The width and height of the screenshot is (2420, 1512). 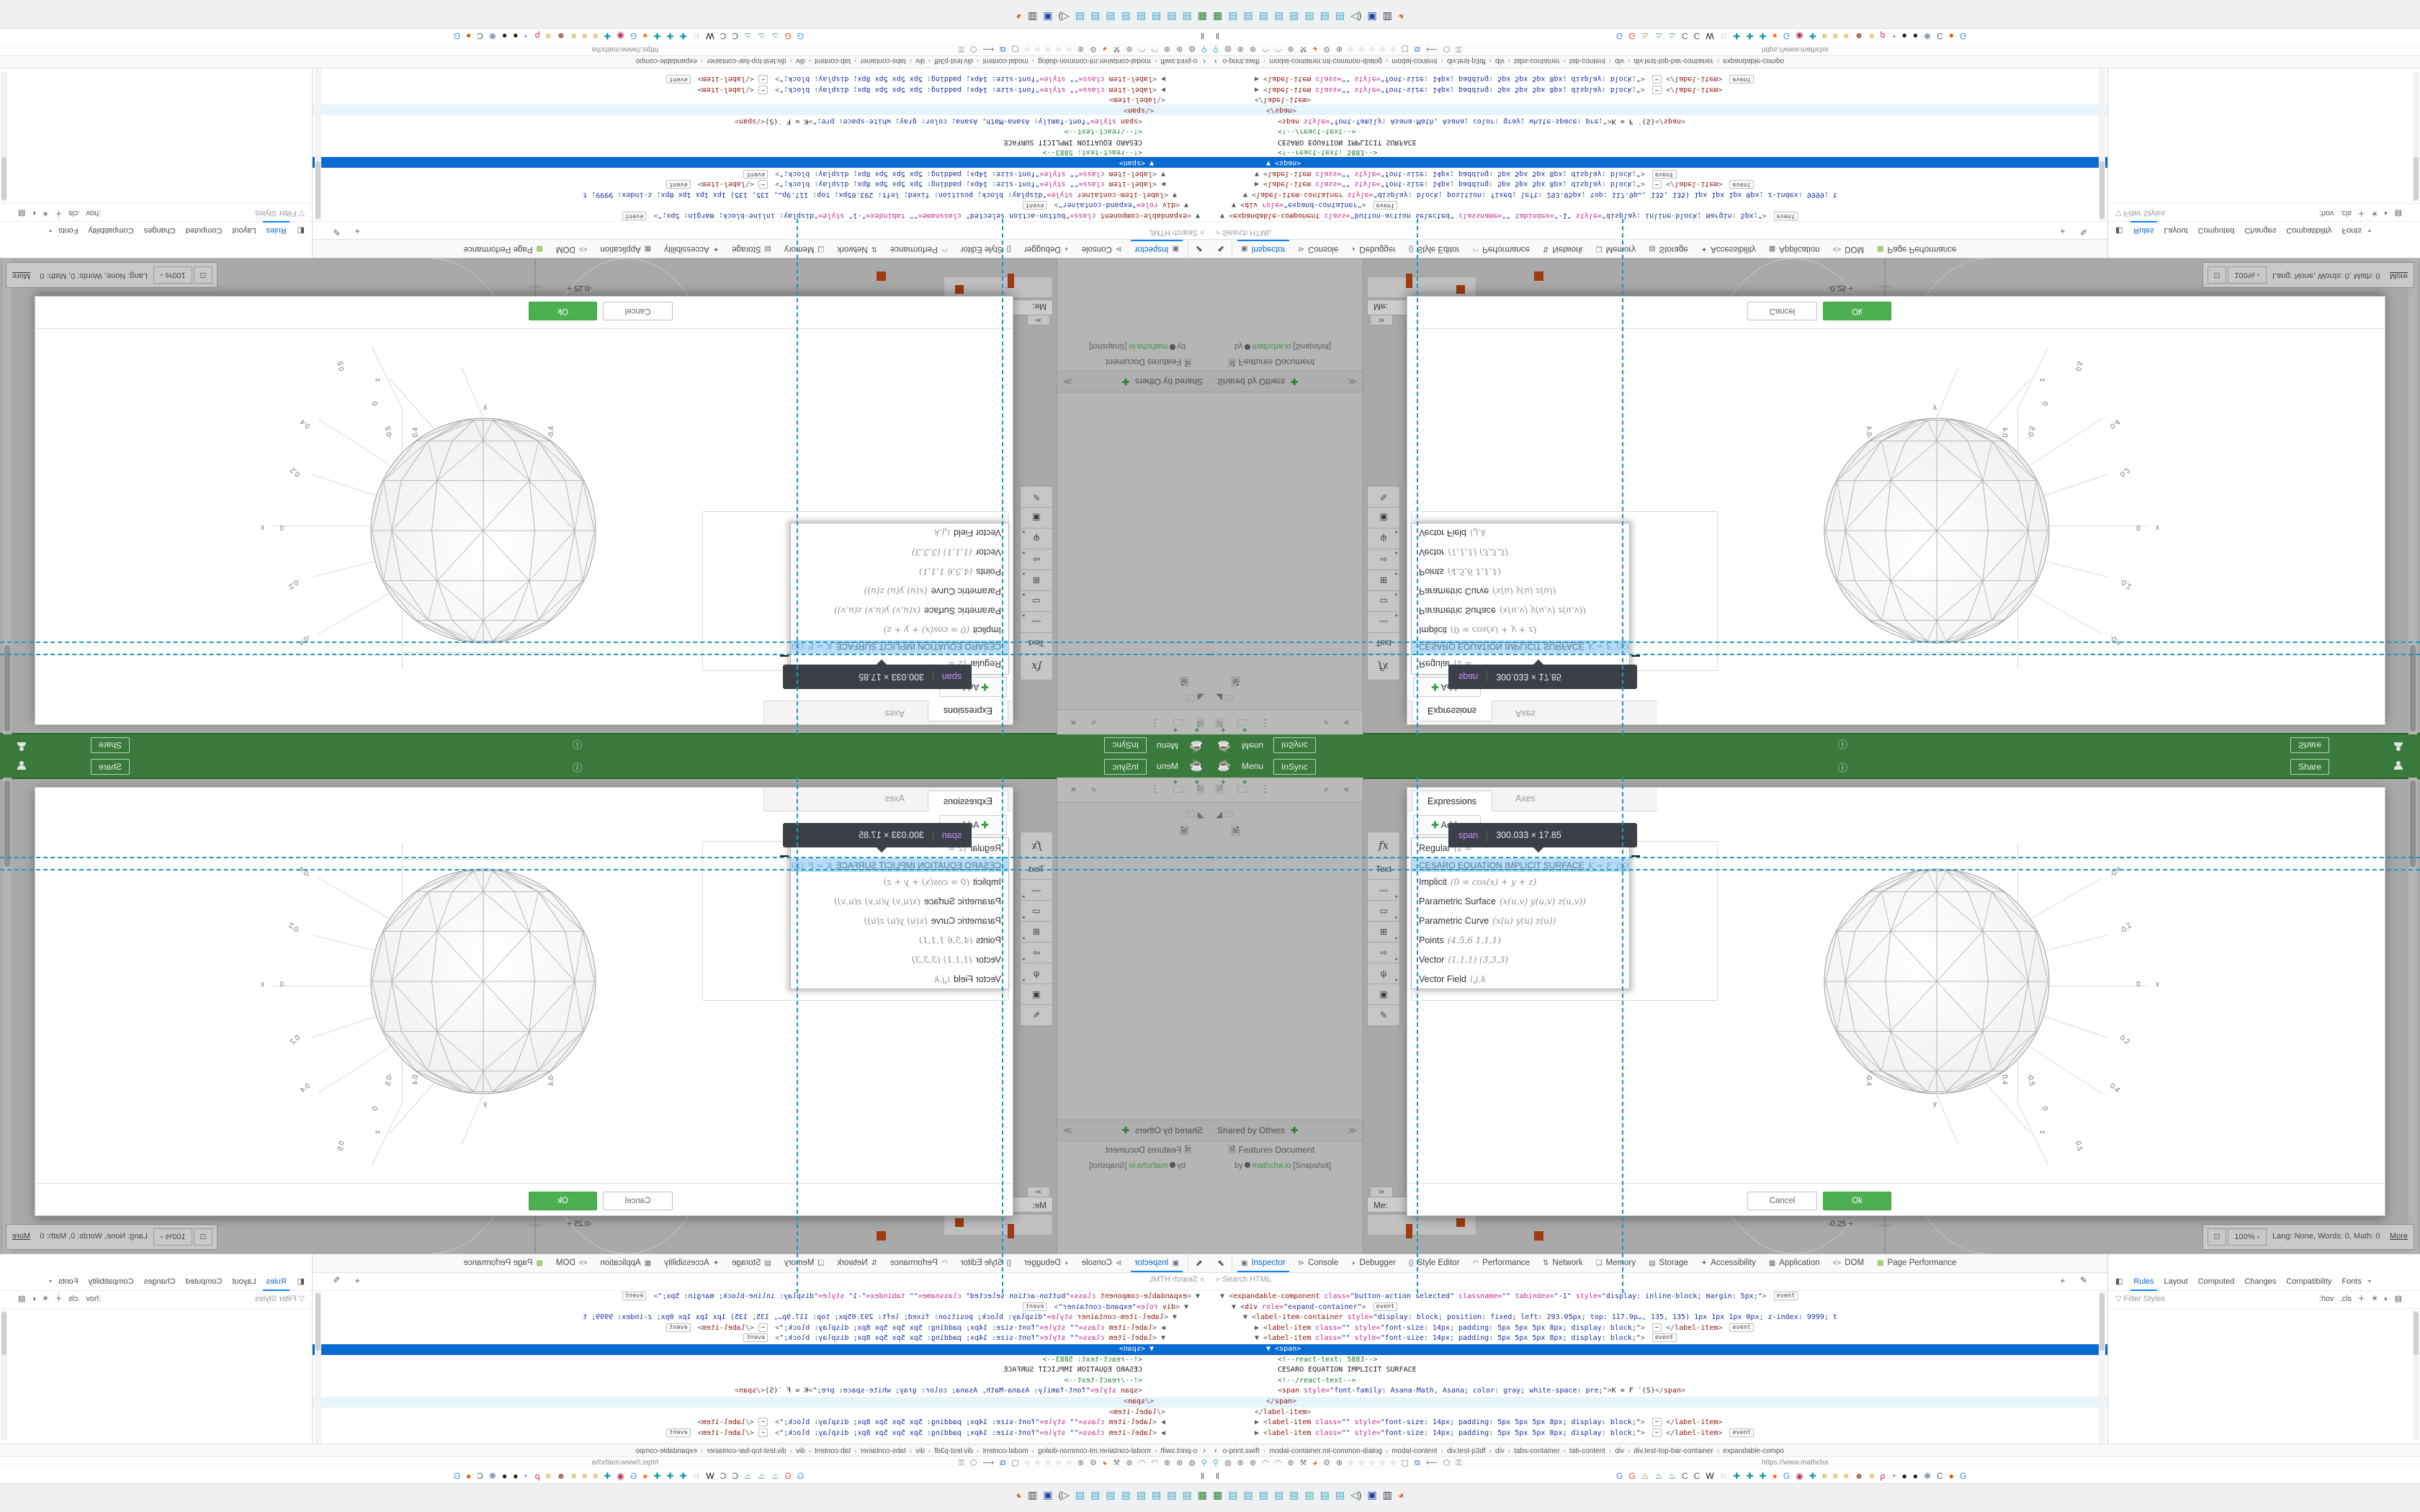 What do you see at coordinates (988, 49) in the screenshot?
I see `toolbar-icon: ⟵` at bounding box center [988, 49].